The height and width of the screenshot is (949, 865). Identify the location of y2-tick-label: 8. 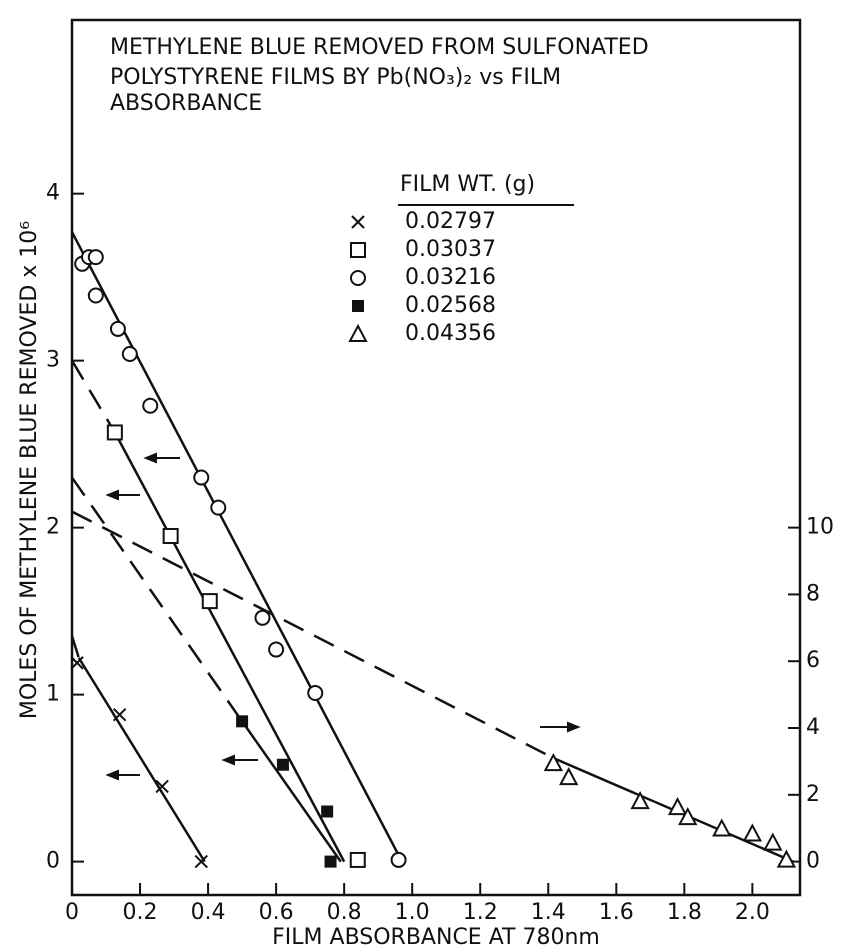
(813, 593).